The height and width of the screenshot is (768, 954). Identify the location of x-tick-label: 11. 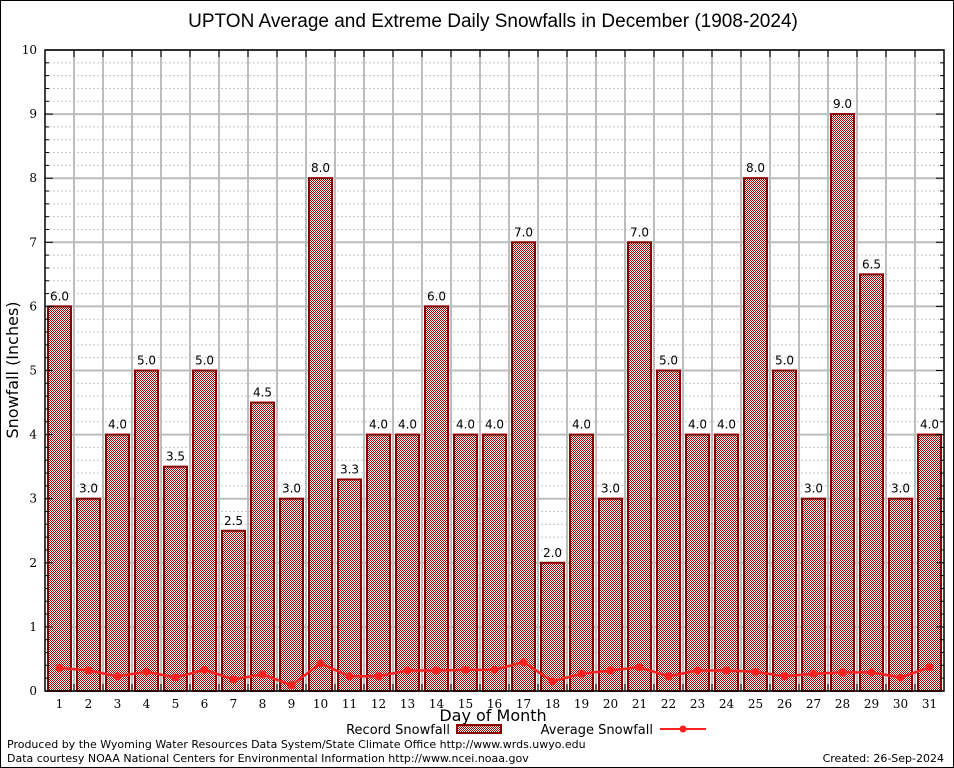
(349, 704).